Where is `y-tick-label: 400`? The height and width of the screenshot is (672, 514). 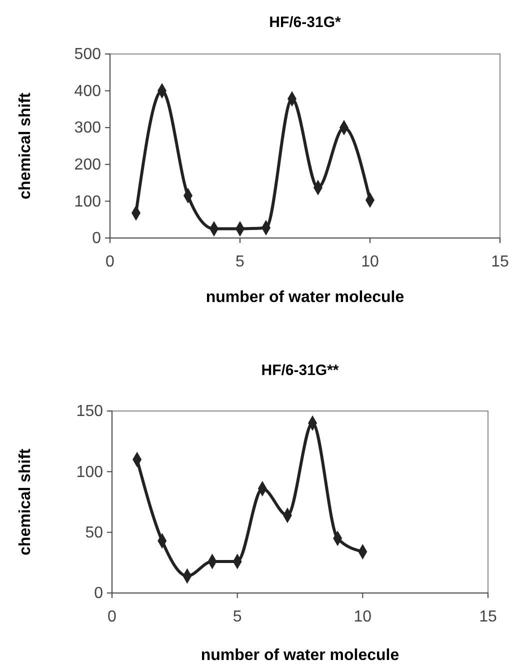 y-tick-label: 400 is located at coordinates (88, 91).